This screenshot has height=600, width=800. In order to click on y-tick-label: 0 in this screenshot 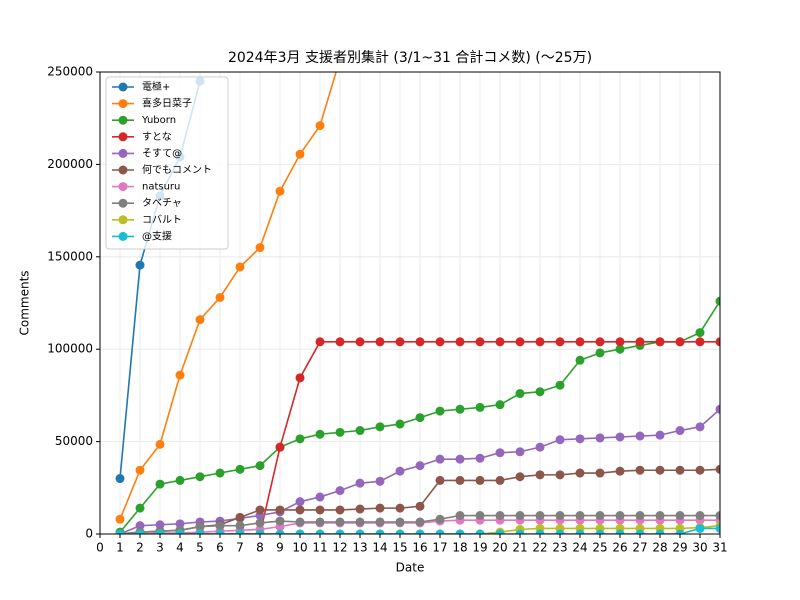, I will do `click(89, 534)`.